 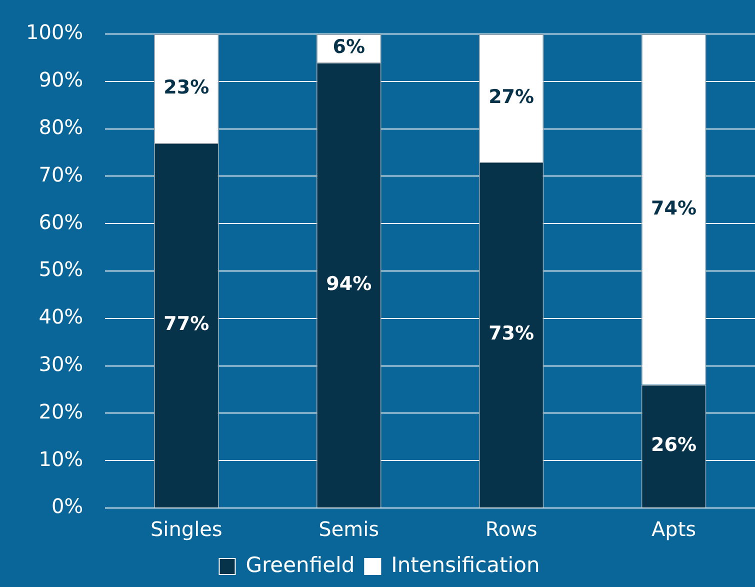 I want to click on y-tick-label: 10%, so click(x=61, y=458).